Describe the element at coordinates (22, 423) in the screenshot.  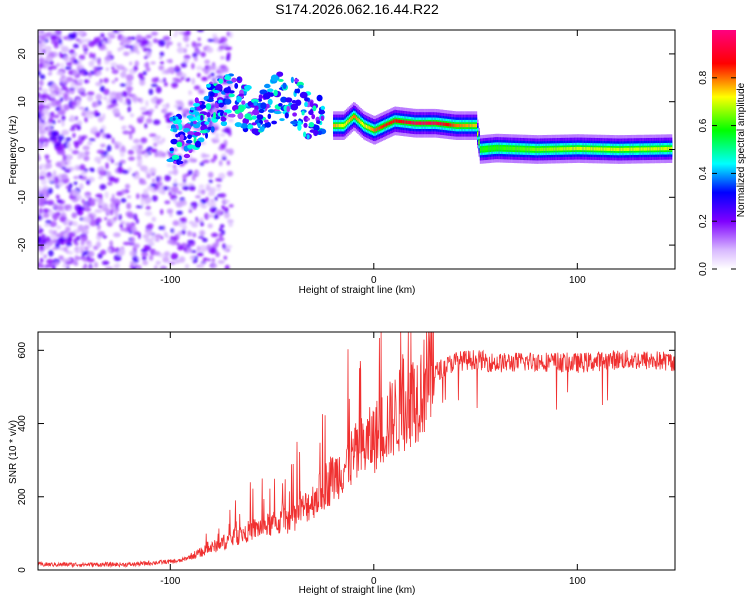
I see `snr-ytick-label: 400` at that location.